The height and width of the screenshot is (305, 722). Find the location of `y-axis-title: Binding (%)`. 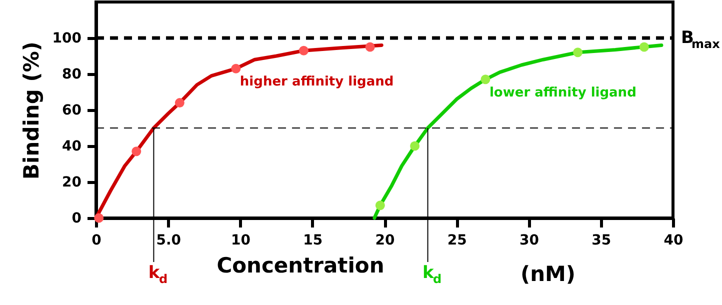

y-axis-title: Binding (%) is located at coordinates (31, 111).